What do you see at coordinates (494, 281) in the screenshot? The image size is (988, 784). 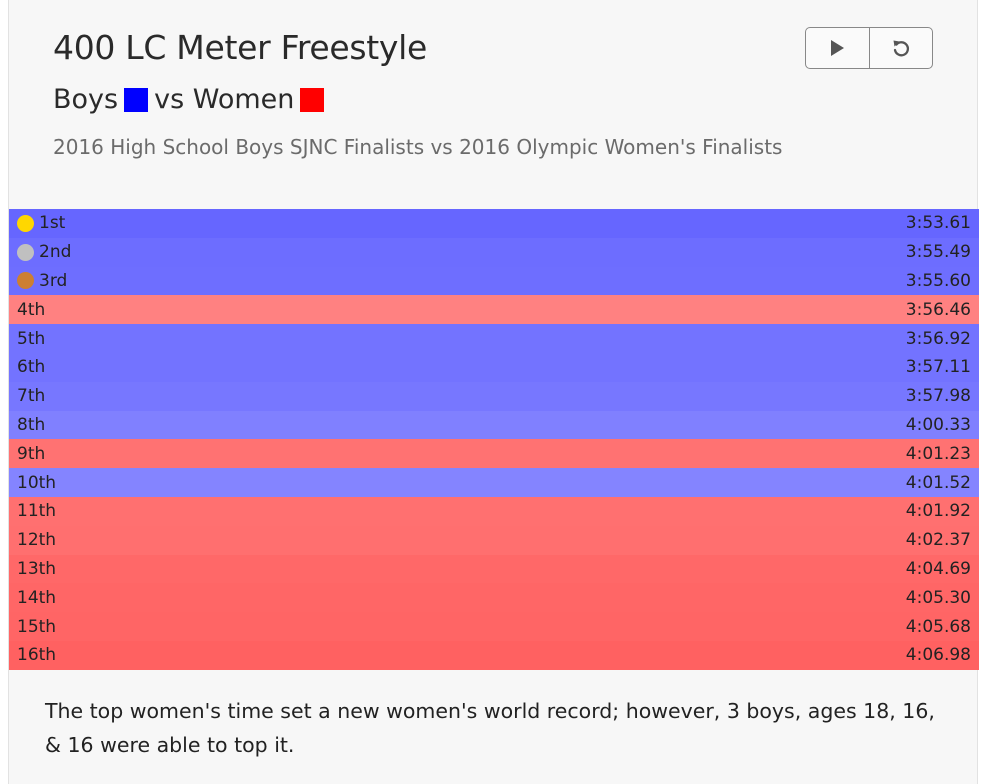 I see `table-row: 3rd 3:55.60` at bounding box center [494, 281].